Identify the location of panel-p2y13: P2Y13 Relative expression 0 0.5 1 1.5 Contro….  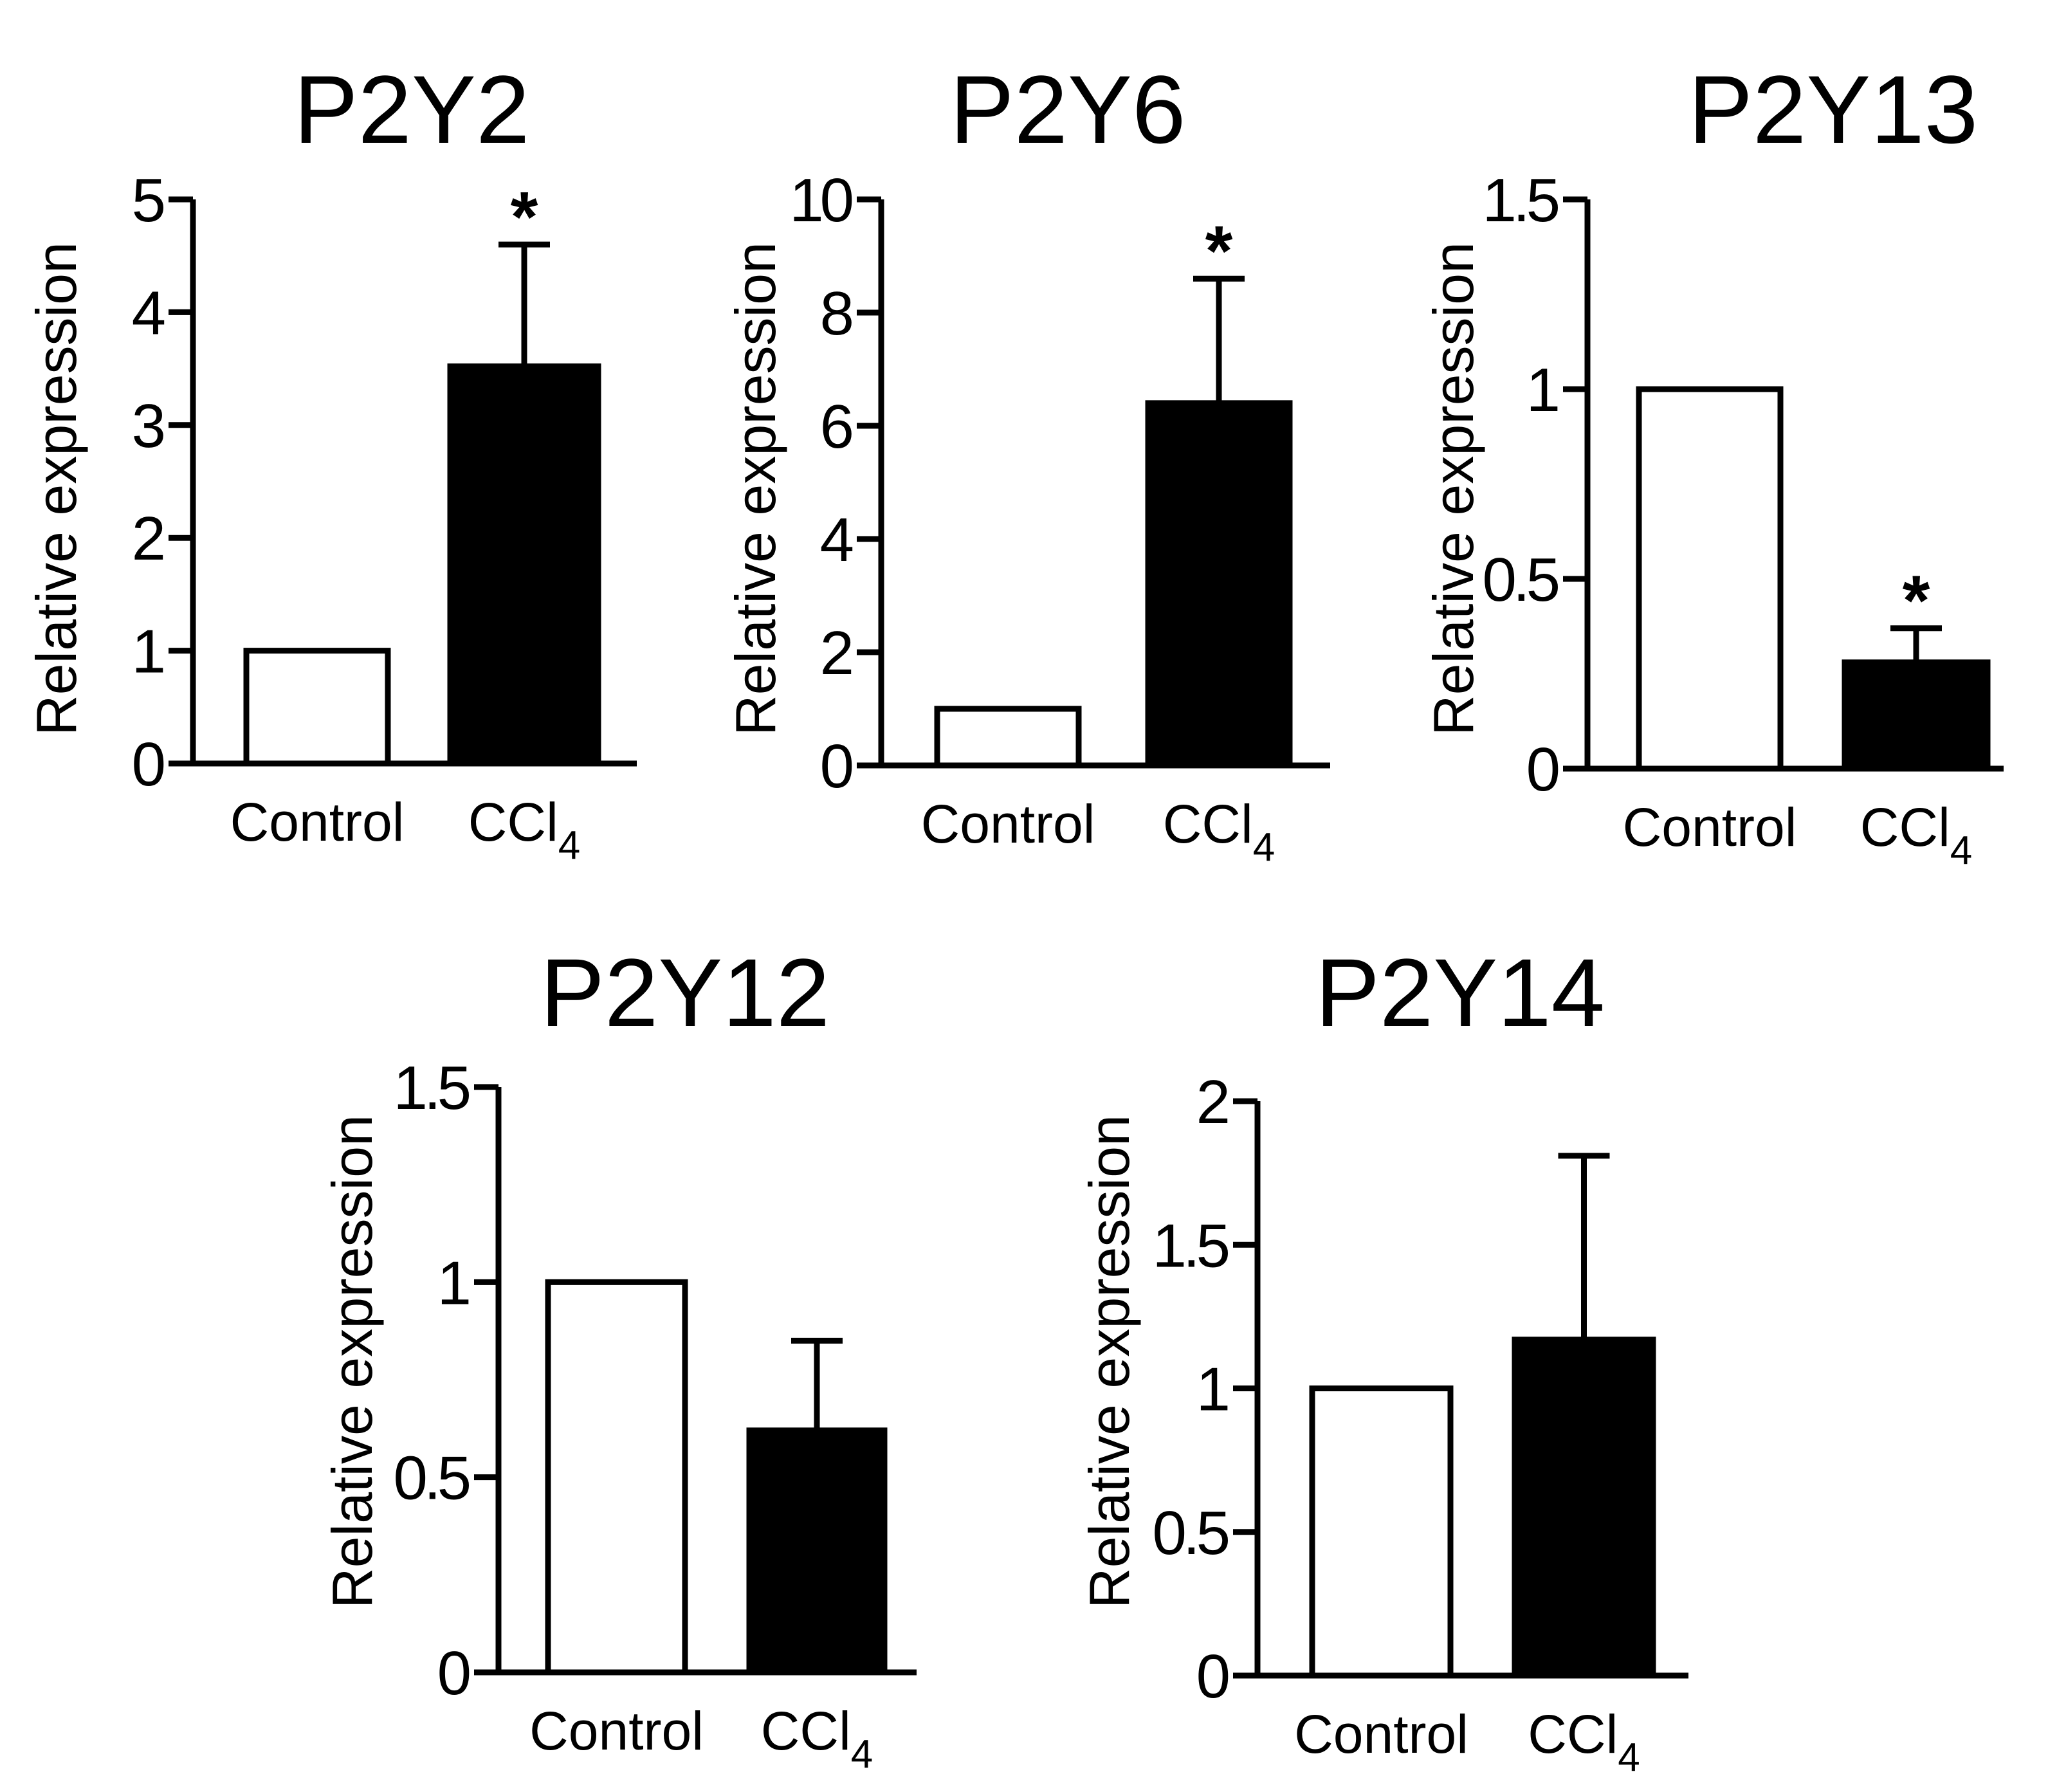
(1713, 464).